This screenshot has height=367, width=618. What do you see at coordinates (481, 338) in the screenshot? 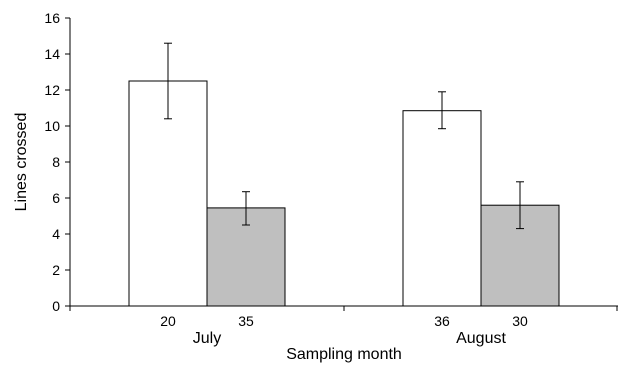
I see `category-label: August` at bounding box center [481, 338].